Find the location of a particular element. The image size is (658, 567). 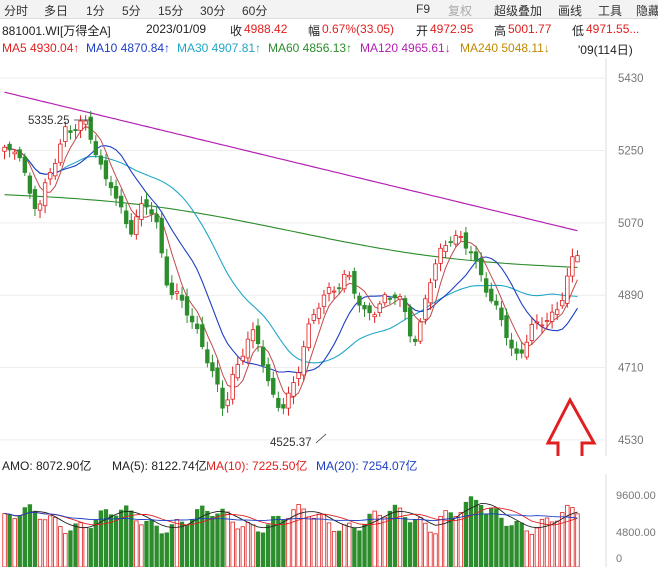

tab-multi-day: 多日 is located at coordinates (56, 11).